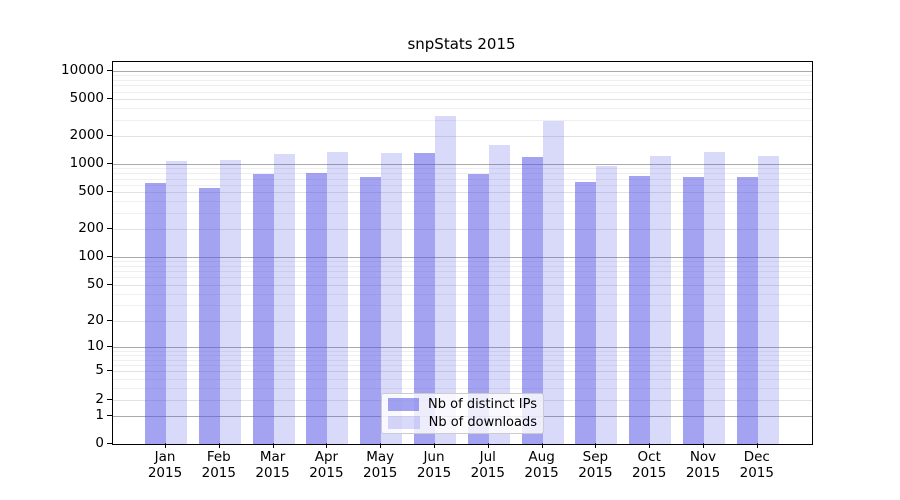 The image size is (900, 500). What do you see at coordinates (768, 300) in the screenshot?
I see `bar-downloads-dec` at bounding box center [768, 300].